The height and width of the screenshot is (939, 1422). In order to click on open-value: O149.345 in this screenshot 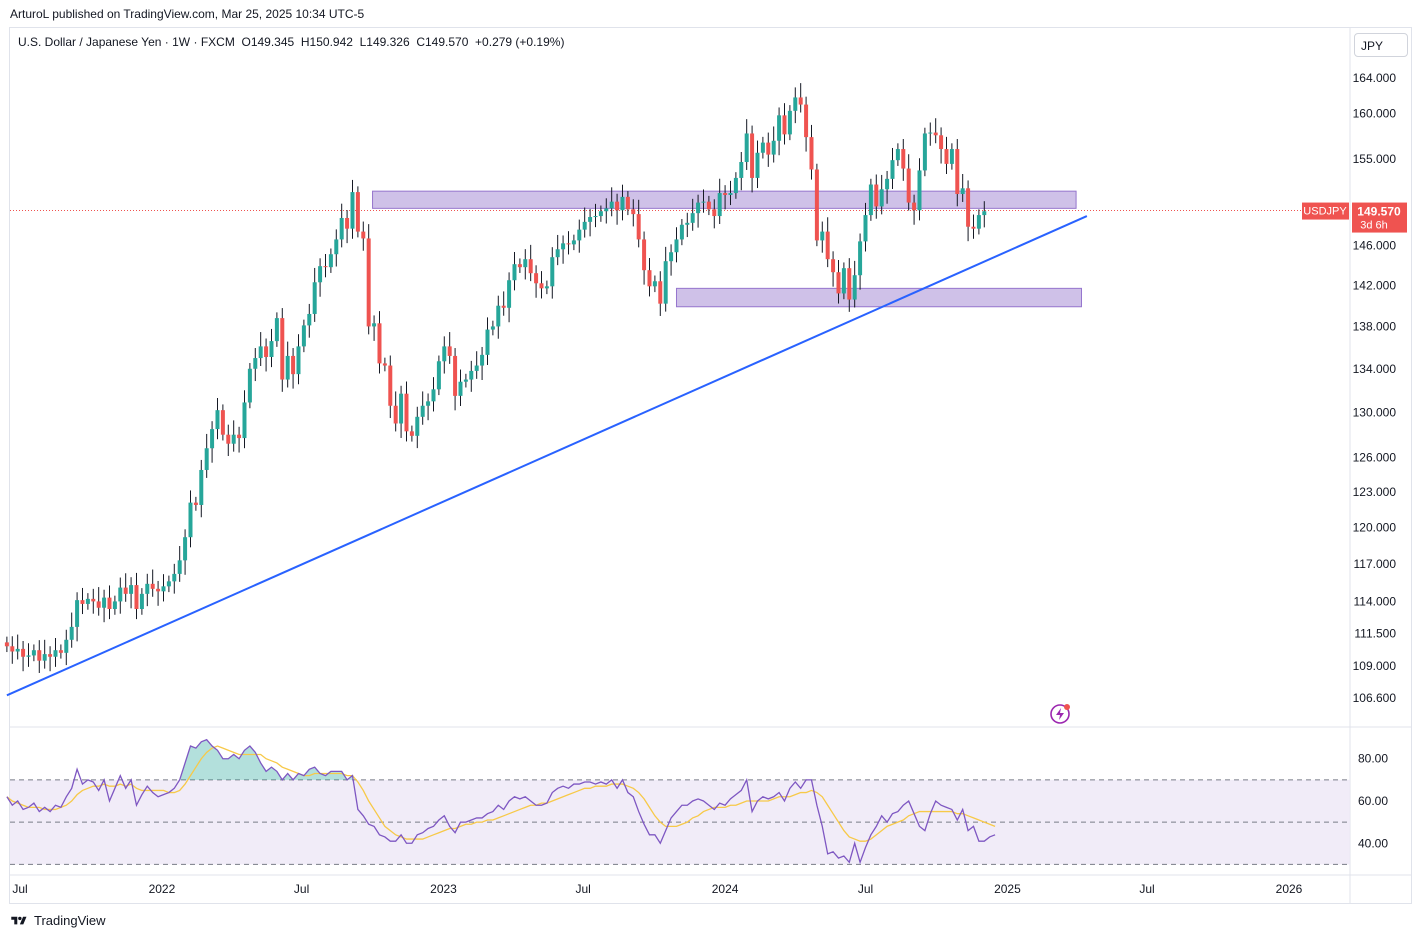, I will do `click(268, 42)`.